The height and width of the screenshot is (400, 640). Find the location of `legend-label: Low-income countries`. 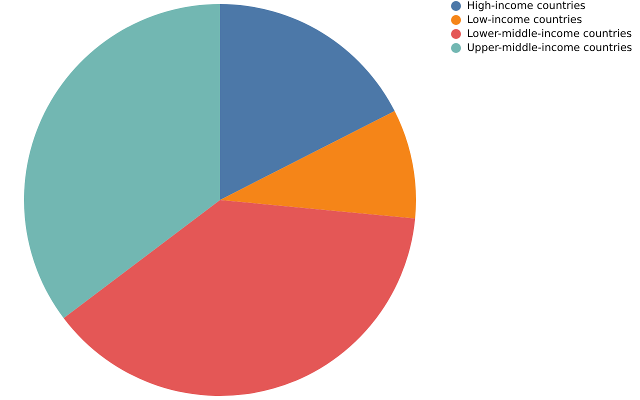

legend-label: Low-income countries is located at coordinates (524, 20).